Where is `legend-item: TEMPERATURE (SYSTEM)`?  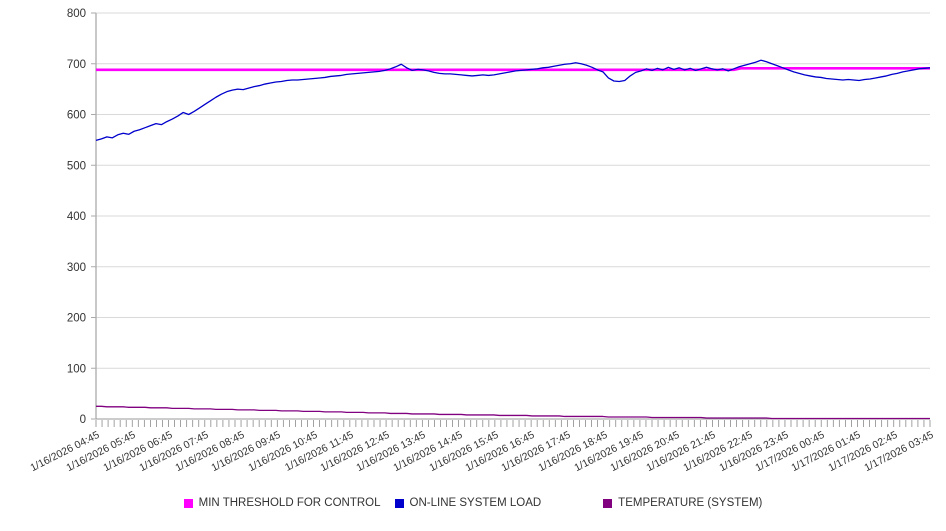 legend-item: TEMPERATURE (SYSTEM) is located at coordinates (682, 503).